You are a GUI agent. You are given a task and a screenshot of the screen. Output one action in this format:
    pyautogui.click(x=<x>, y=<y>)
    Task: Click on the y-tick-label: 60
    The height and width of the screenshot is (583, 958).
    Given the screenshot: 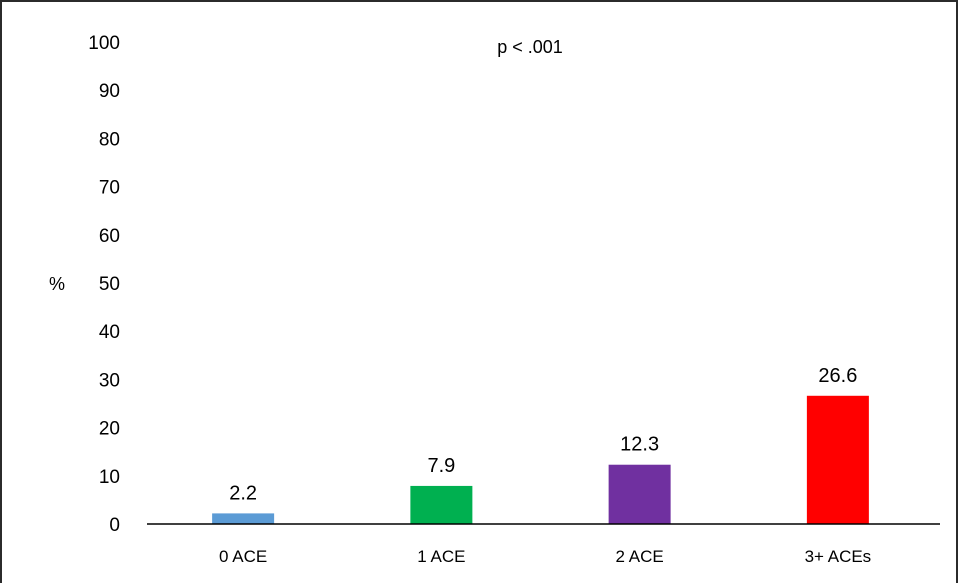 What is the action you would take?
    pyautogui.click(x=109, y=236)
    